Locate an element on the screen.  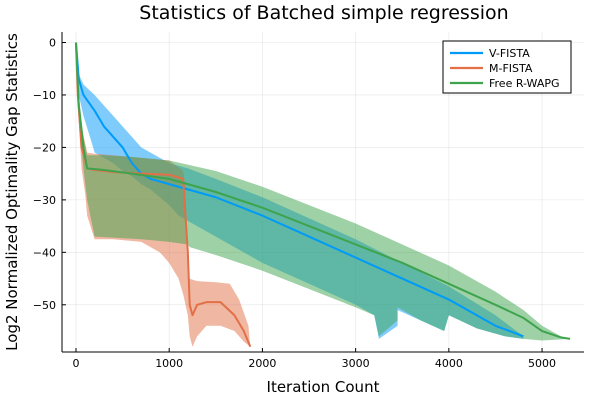
x-tick-label: 2000 is located at coordinates (262, 363).